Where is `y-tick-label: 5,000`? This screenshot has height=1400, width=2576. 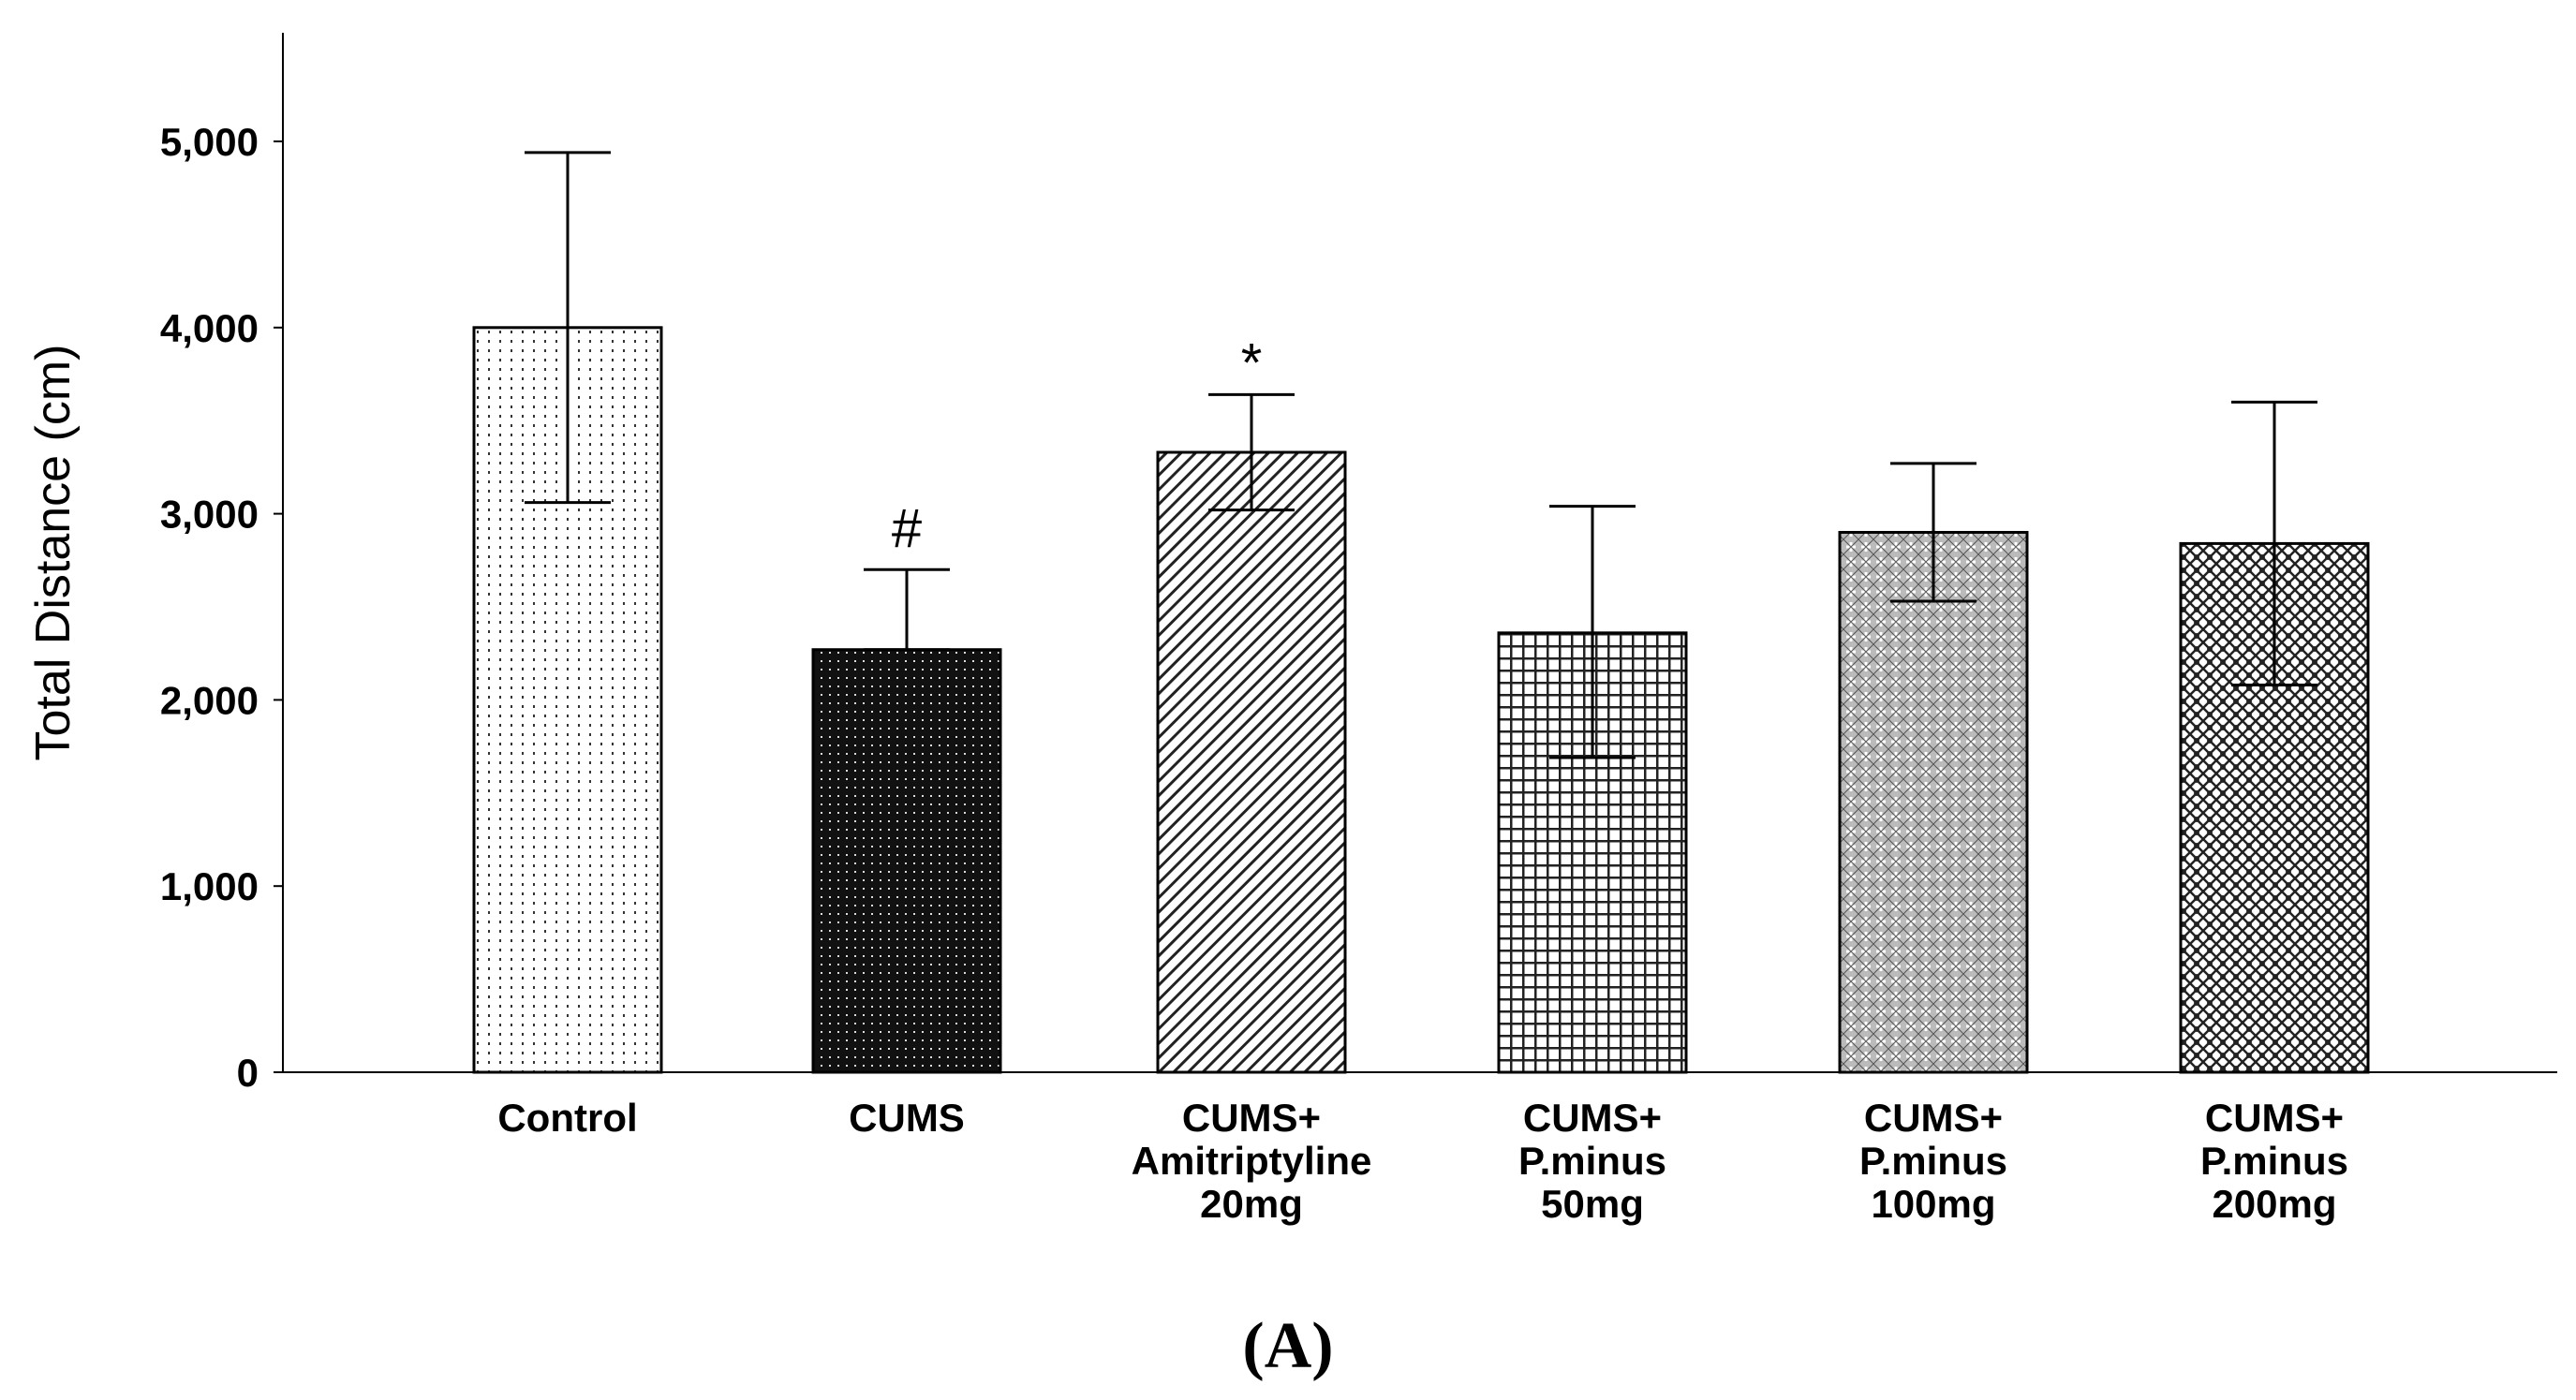 y-tick-label: 5,000 is located at coordinates (210, 142).